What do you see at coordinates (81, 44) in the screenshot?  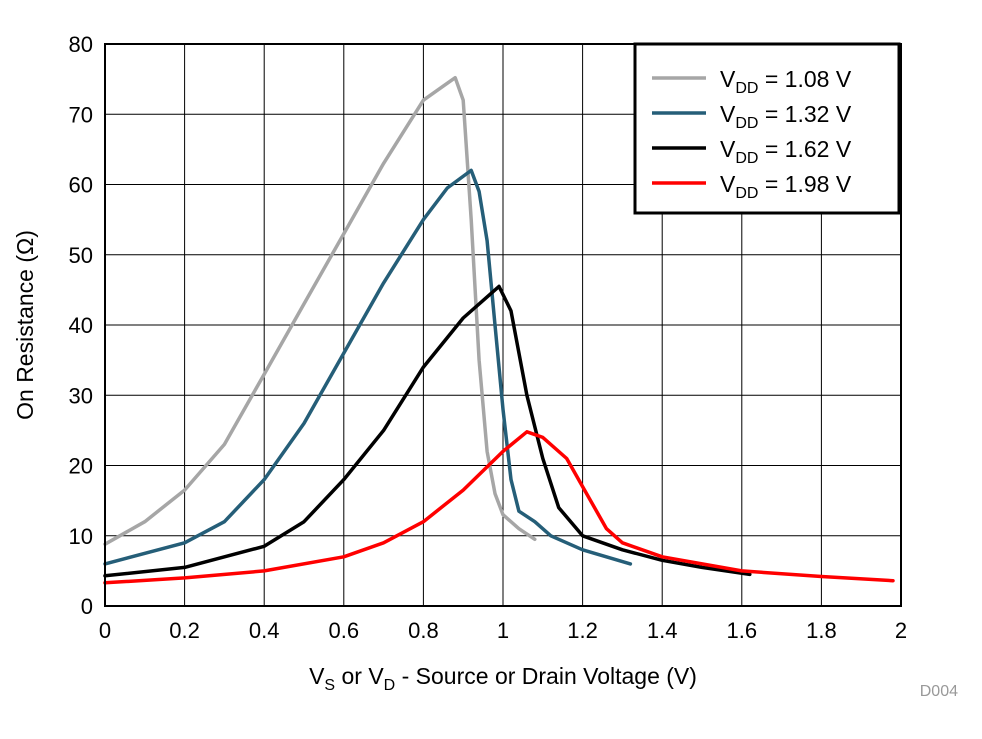 I see `y-tick-label: 80` at bounding box center [81, 44].